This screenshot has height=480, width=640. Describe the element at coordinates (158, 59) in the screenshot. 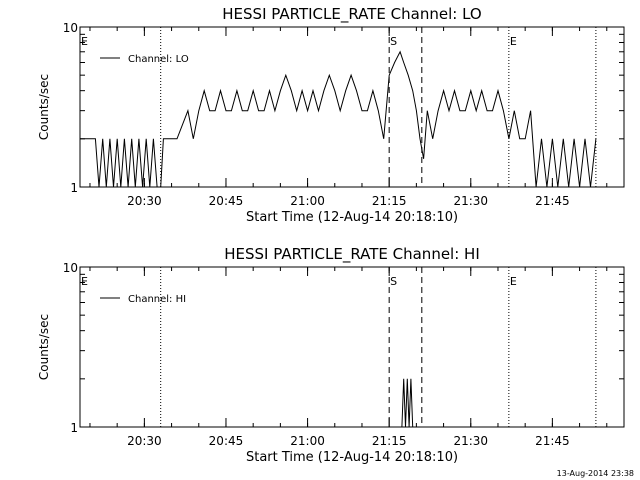

I see `legend-entry: Channel: LO` at that location.